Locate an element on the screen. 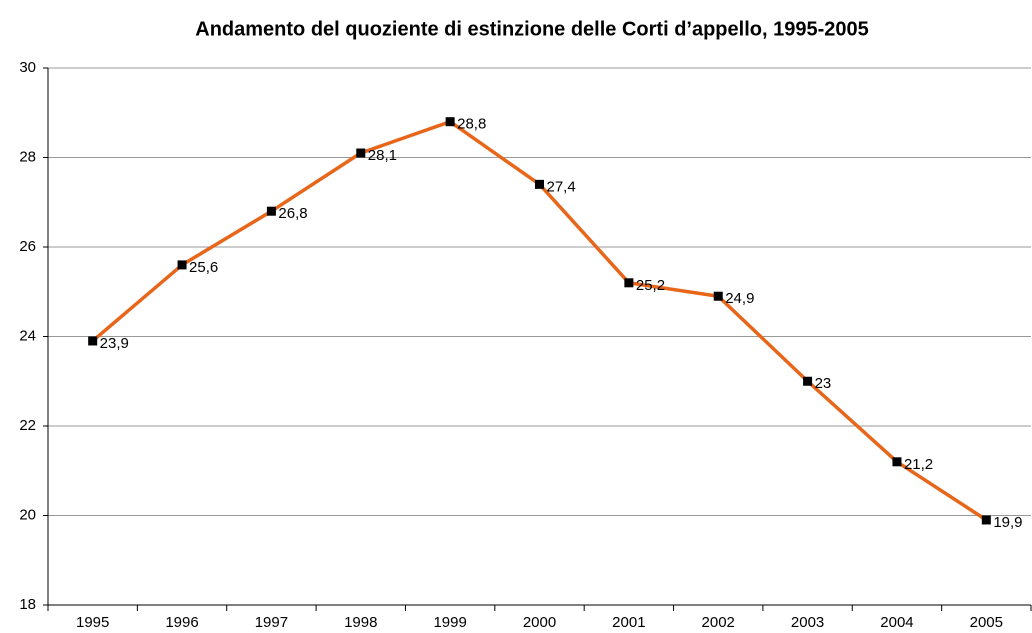  x-tick-label: 1996 is located at coordinates (181, 622).